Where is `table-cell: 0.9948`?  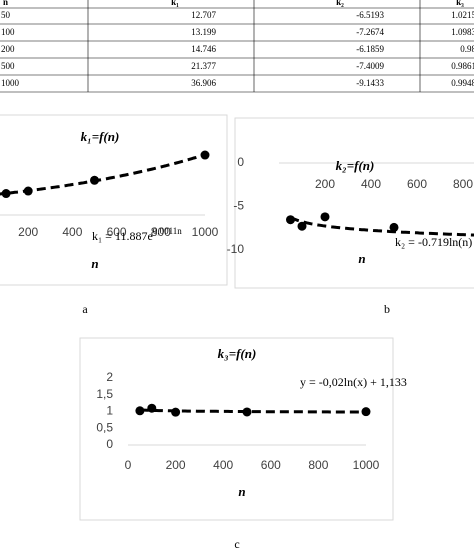 table-cell: 0.9948 is located at coordinates (462, 83).